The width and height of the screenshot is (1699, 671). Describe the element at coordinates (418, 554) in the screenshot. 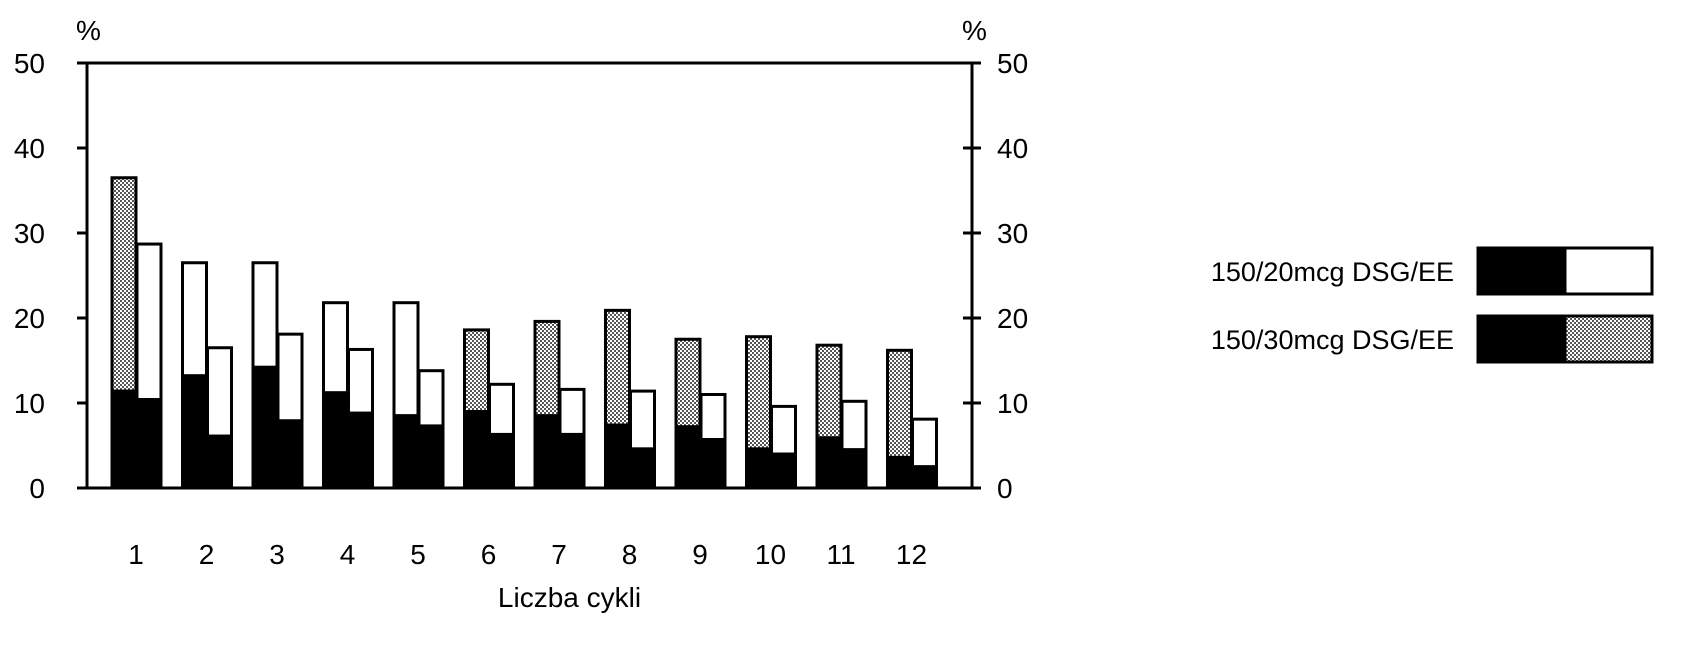

I see `x-tick-label: 5` at that location.